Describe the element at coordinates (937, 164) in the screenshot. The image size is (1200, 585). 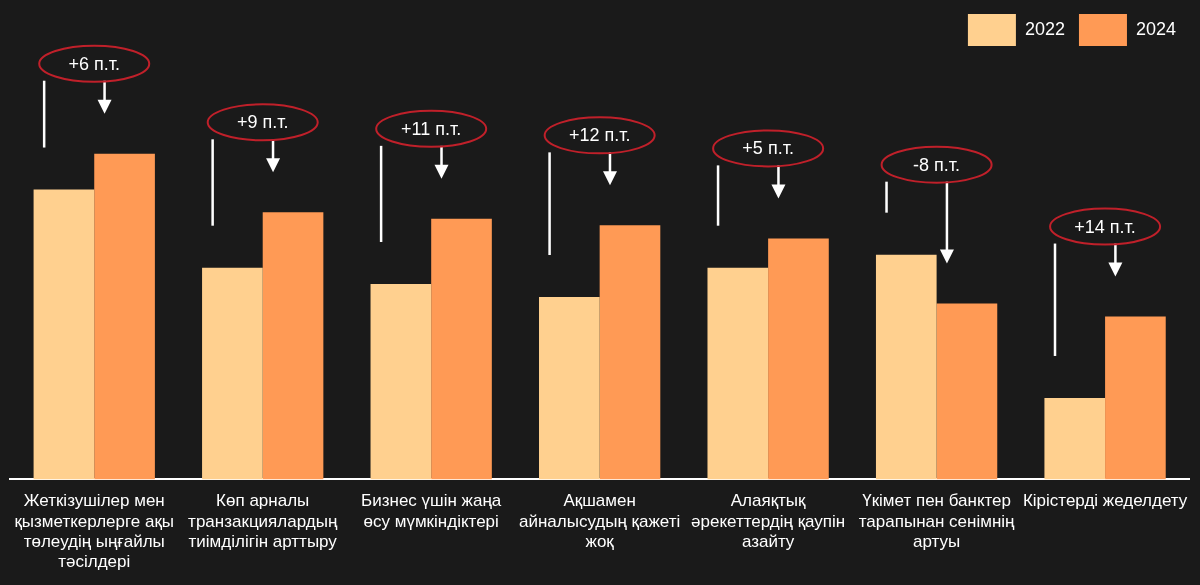
I see `annotation: -8 п.т.` at that location.